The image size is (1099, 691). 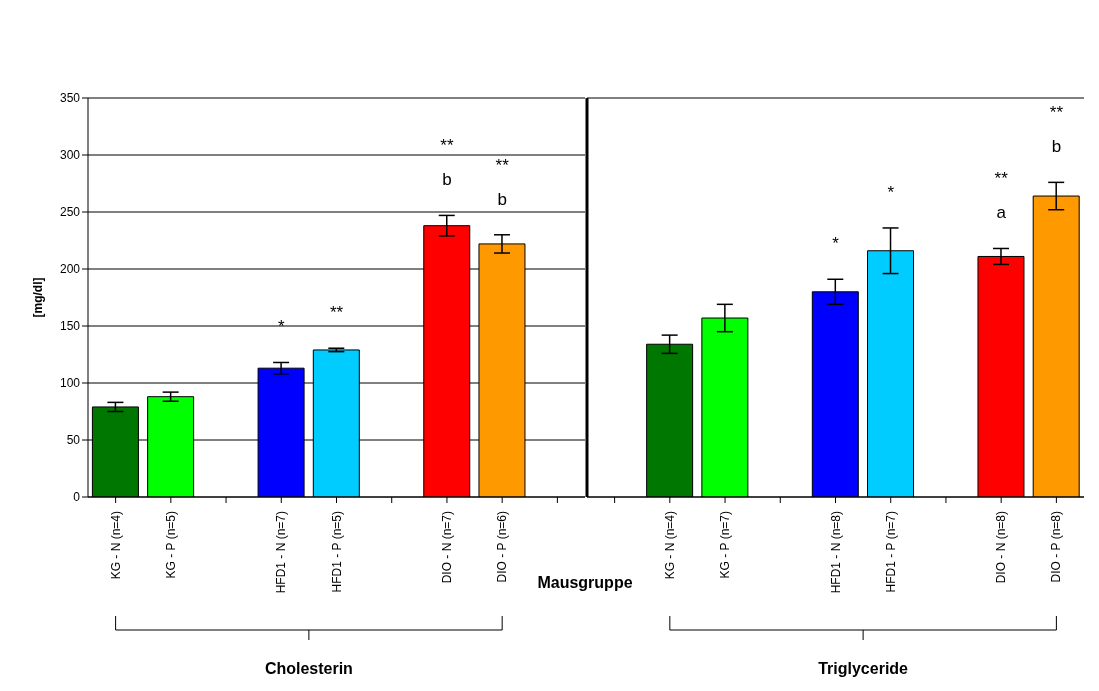 What do you see at coordinates (725, 545) in the screenshot?
I see `x-tick-label: KG - P (n=7)` at bounding box center [725, 545].